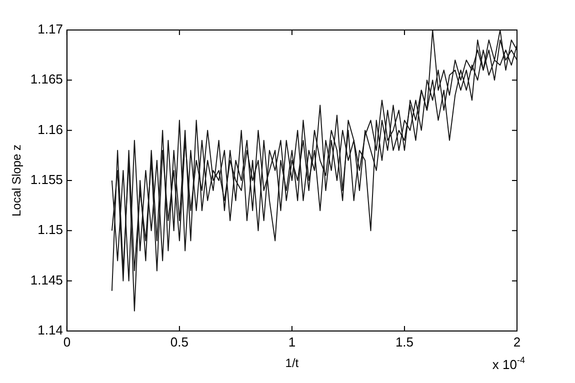 The height and width of the screenshot is (383, 575). I want to click on x-tick-label: 1, so click(292, 342).